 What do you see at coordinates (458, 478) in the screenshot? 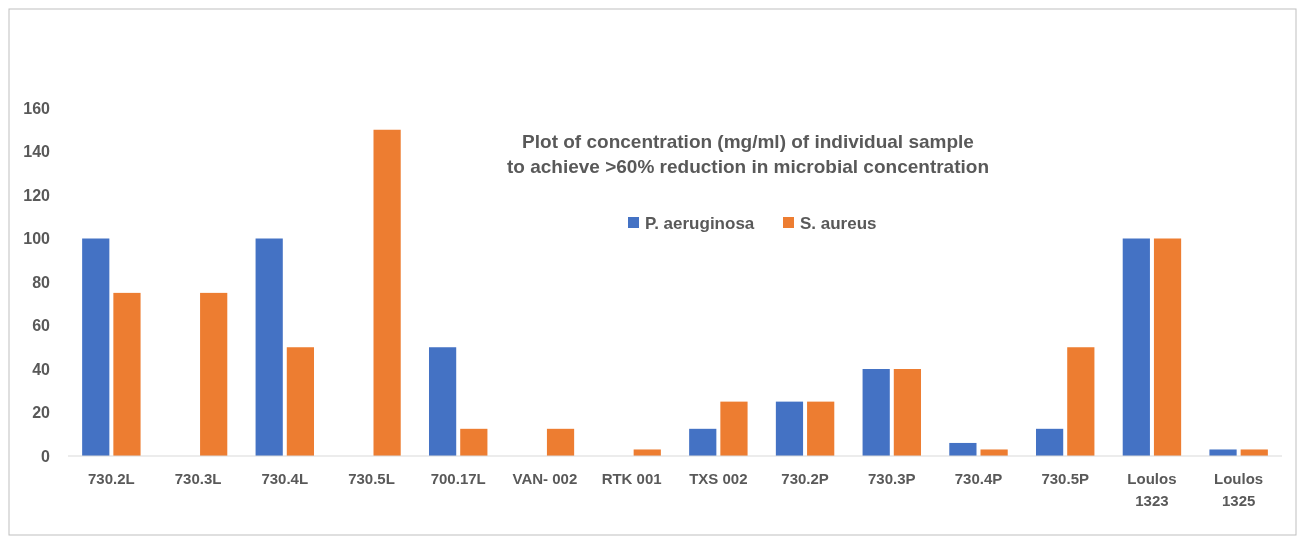
I see `x-tick-label: 700.17L` at bounding box center [458, 478].